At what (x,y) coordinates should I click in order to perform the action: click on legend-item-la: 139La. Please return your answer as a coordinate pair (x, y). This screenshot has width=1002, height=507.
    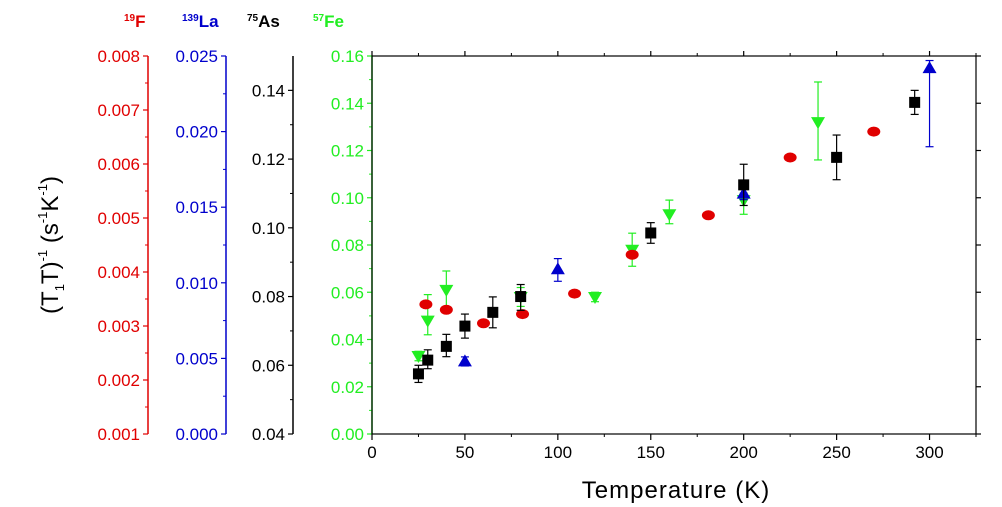
    Looking at the image, I should click on (200, 21).